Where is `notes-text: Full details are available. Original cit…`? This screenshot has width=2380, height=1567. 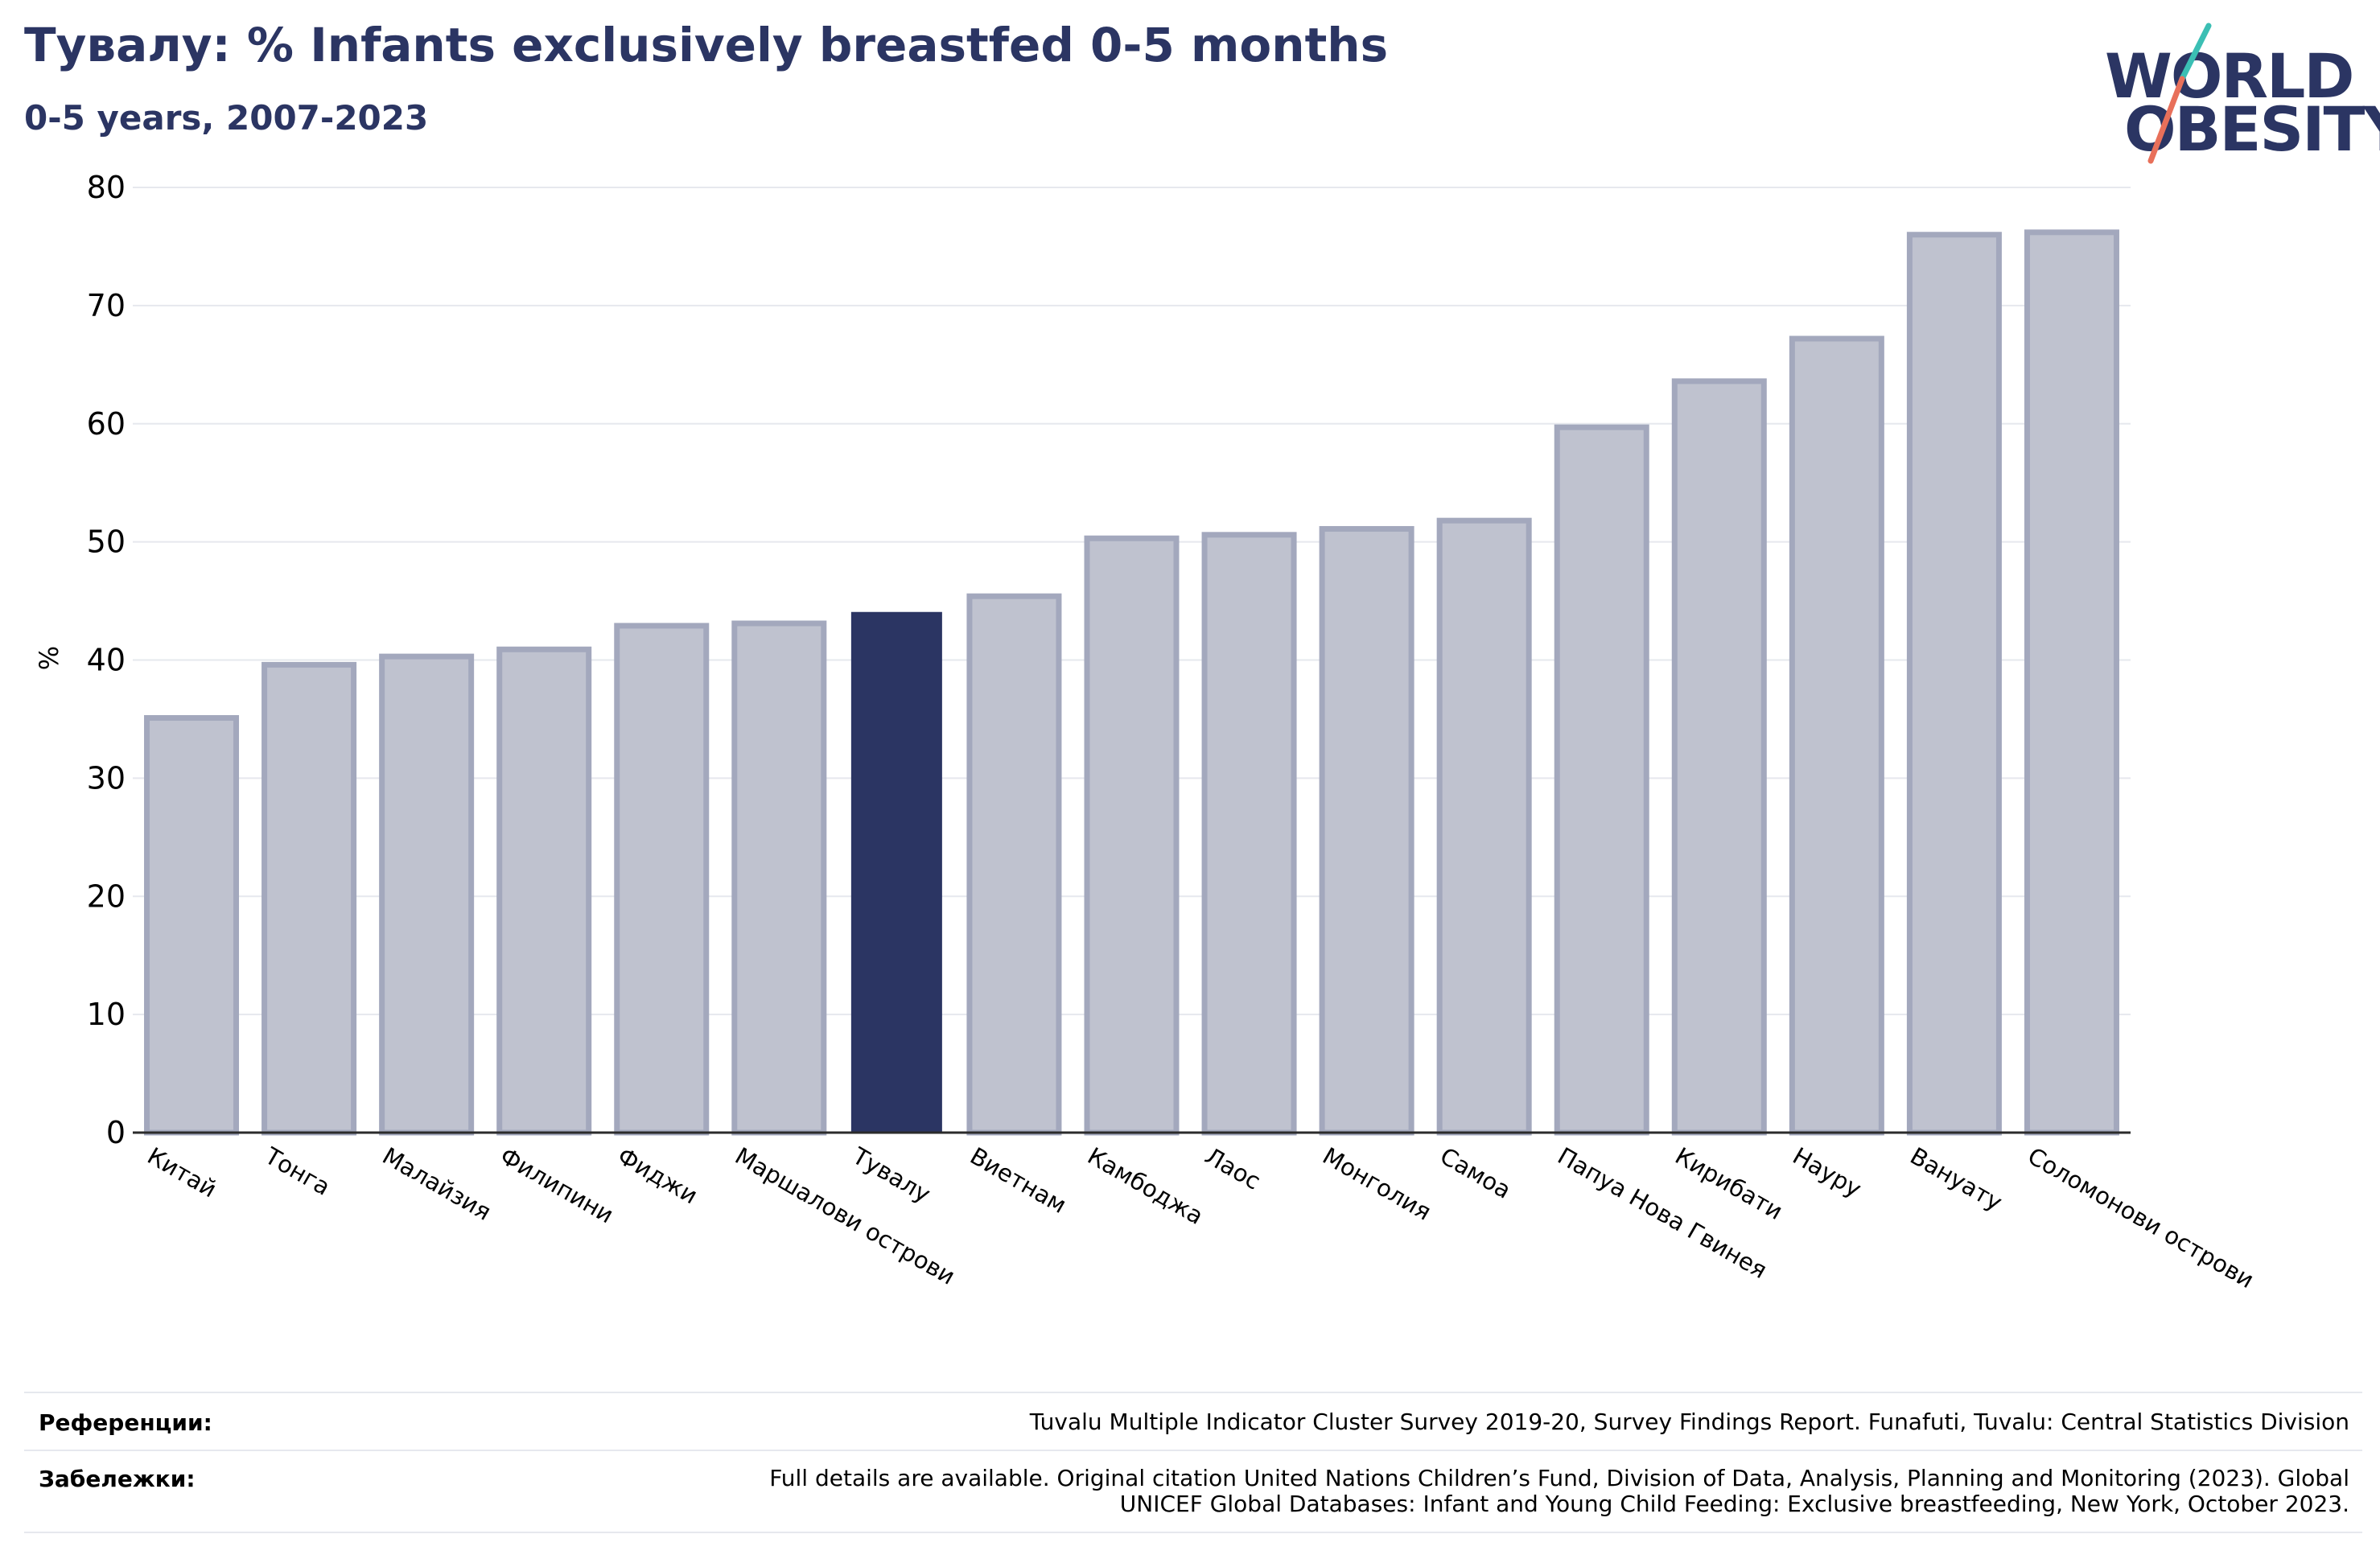 notes-text: Full details are available. Original cit… is located at coordinates (1559, 1491).